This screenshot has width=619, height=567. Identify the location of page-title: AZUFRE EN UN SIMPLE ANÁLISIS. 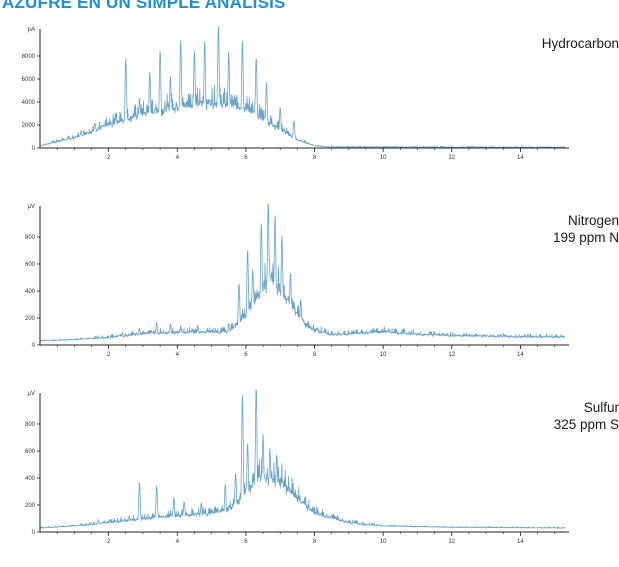
(144, 6).